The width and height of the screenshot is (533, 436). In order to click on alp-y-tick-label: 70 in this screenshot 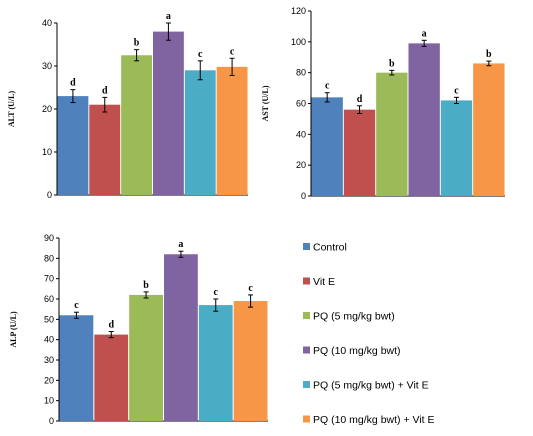, I will do `click(49, 279)`.